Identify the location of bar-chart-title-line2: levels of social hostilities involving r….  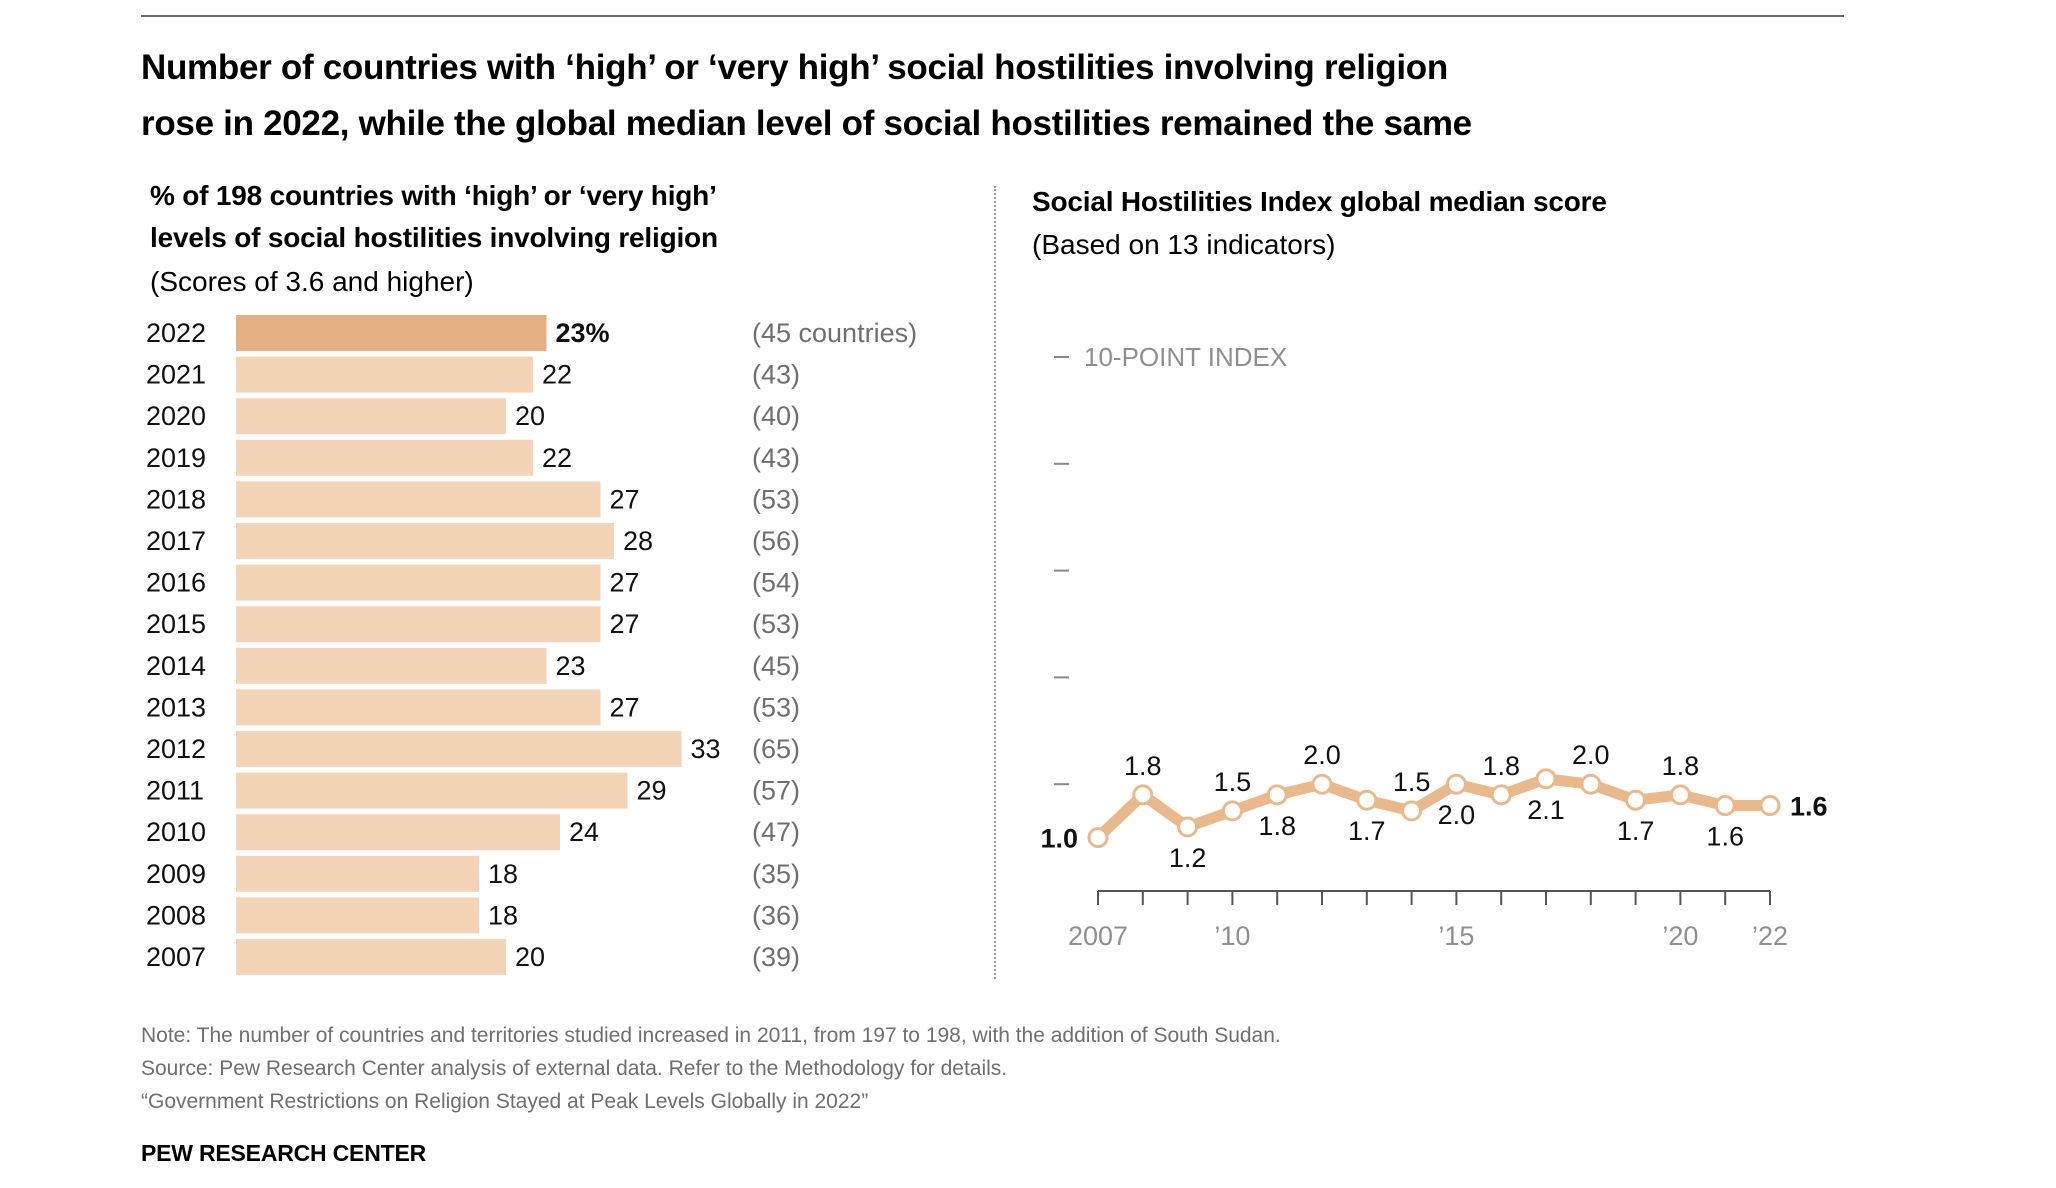
(434, 237).